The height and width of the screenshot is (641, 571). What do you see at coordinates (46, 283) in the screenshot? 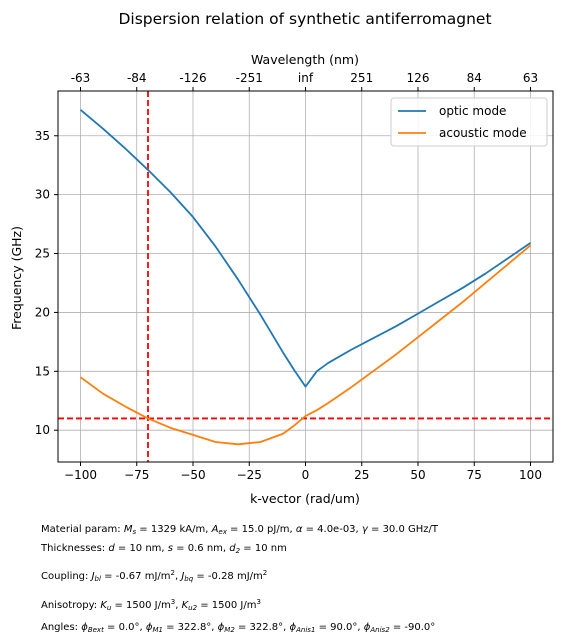
I see `y-axis-ticks: 10 15 20 25 30 35` at bounding box center [46, 283].